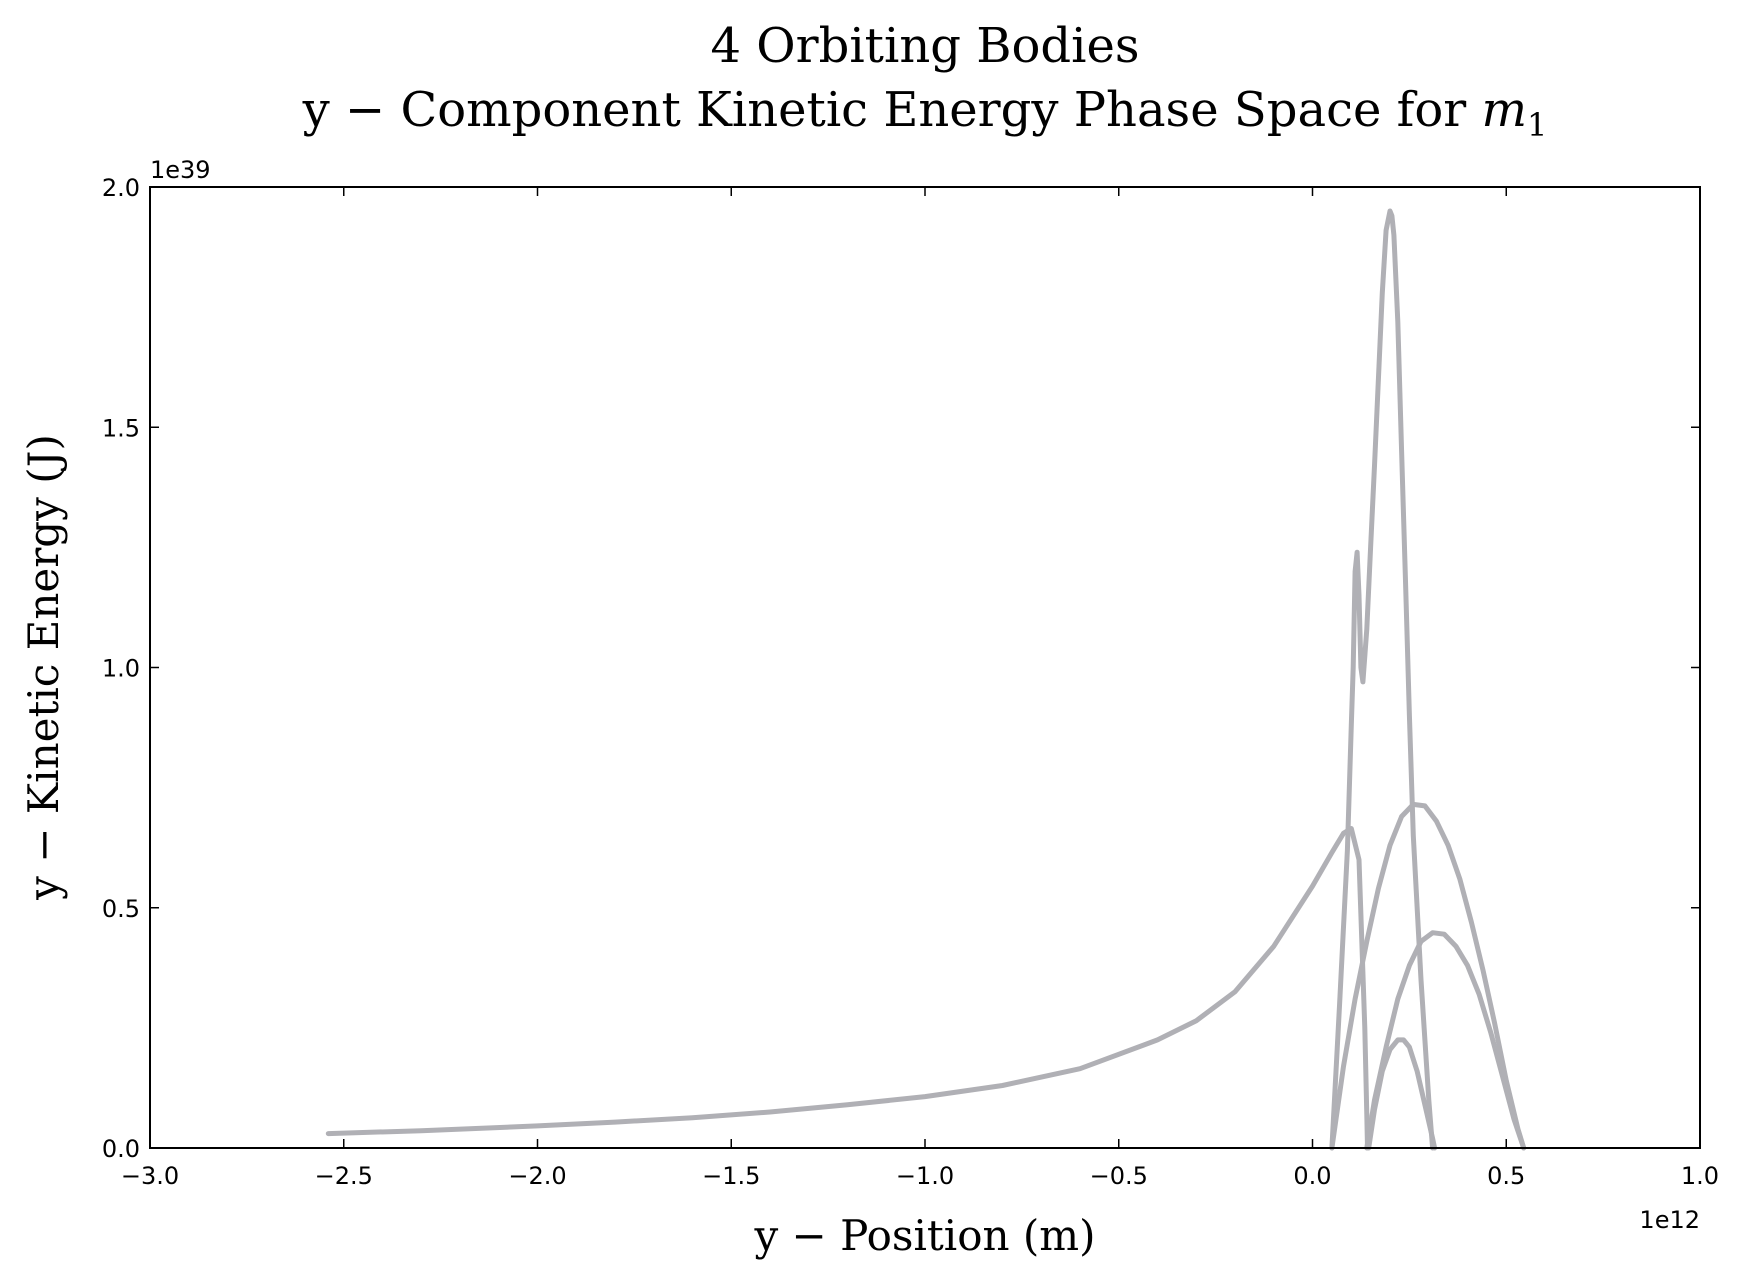  I want to click on y-tick-label: 0.5, so click(121, 909).